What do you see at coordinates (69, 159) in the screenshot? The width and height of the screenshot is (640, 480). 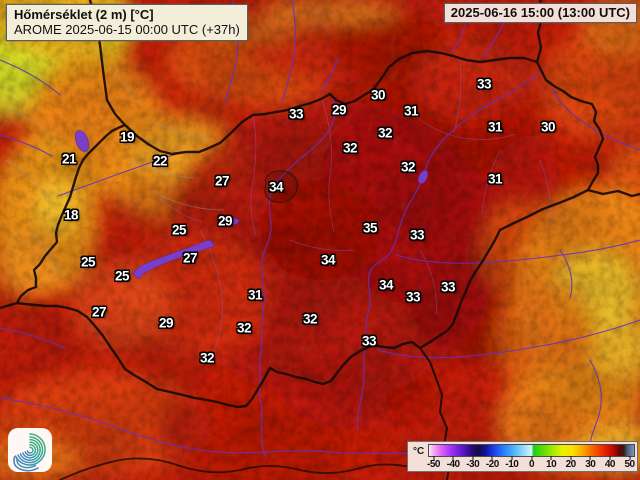 I see `station-temp-label: 21` at bounding box center [69, 159].